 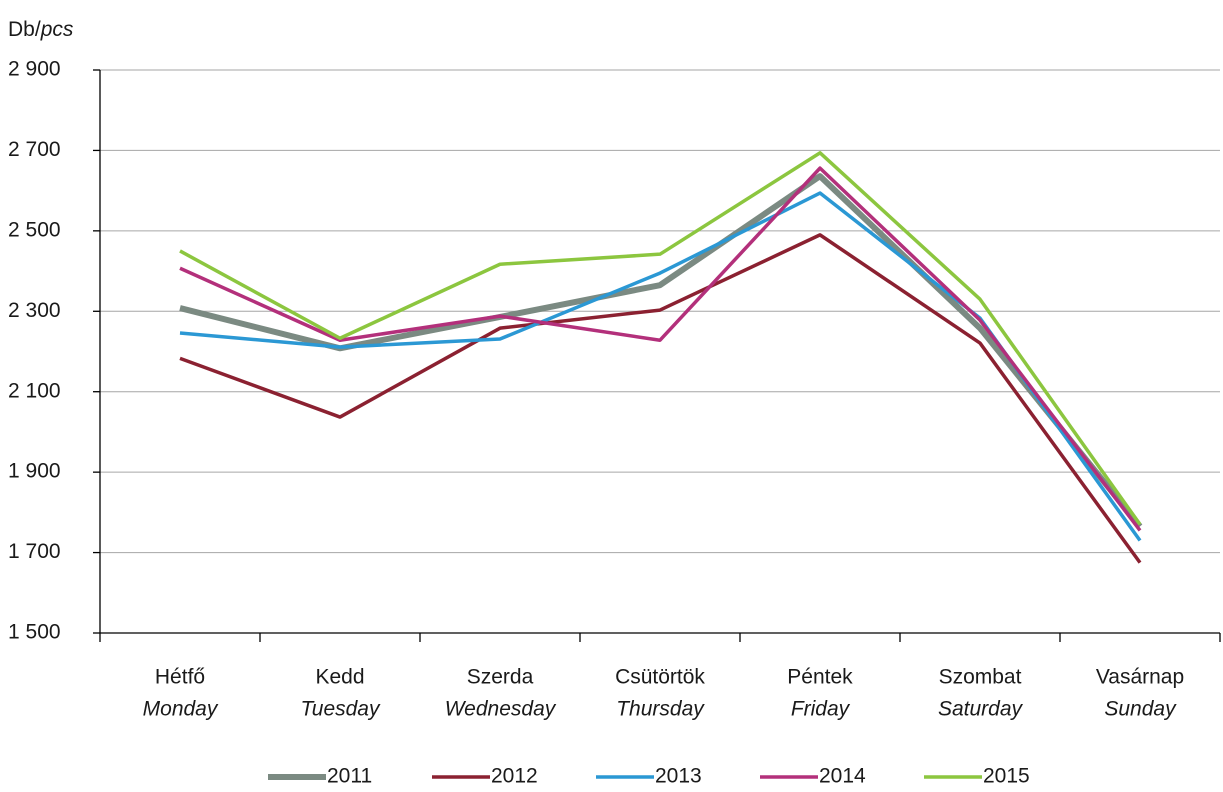 What do you see at coordinates (980, 677) in the screenshot?
I see `x-tick-label: Szombat` at bounding box center [980, 677].